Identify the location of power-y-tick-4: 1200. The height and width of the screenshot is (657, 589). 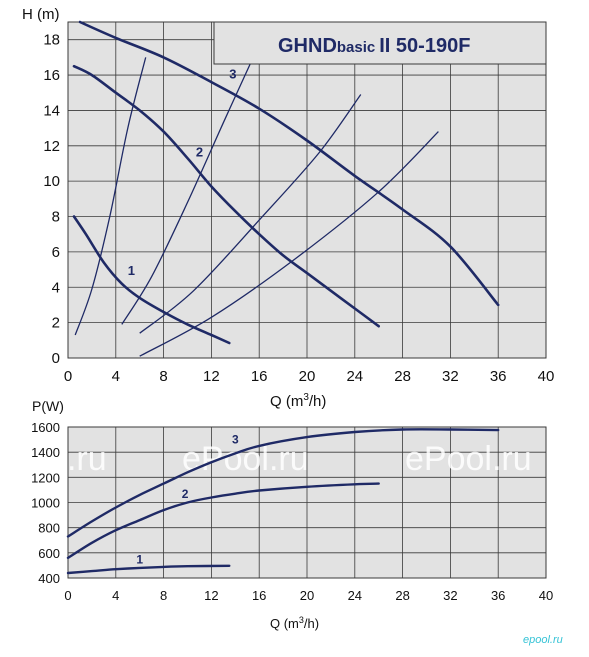
(45, 477).